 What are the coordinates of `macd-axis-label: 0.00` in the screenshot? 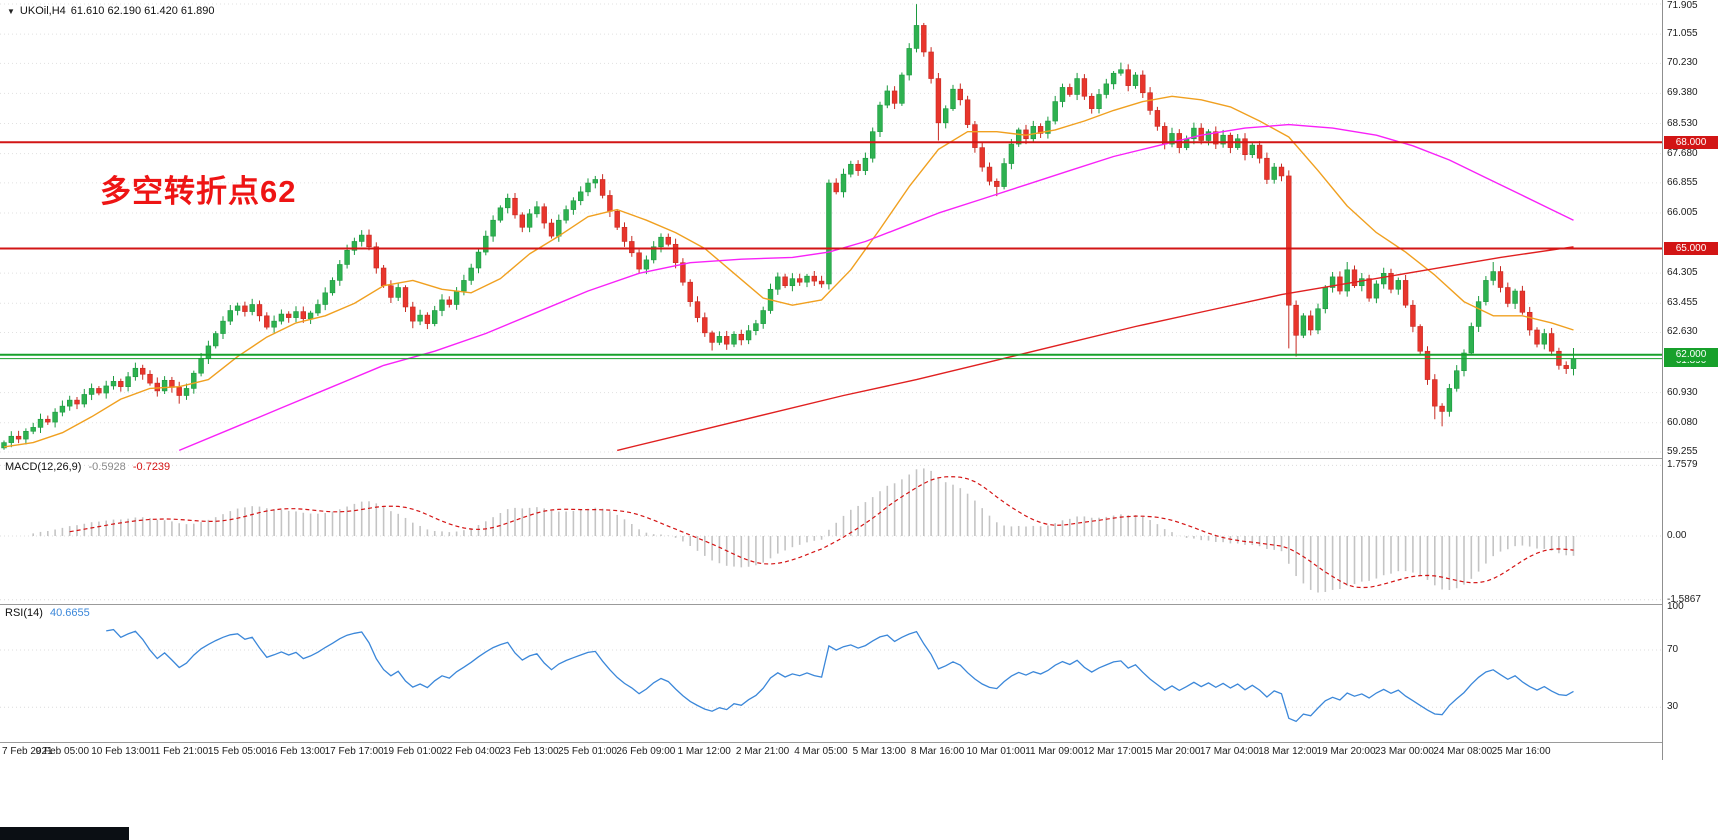 It's located at (1677, 535).